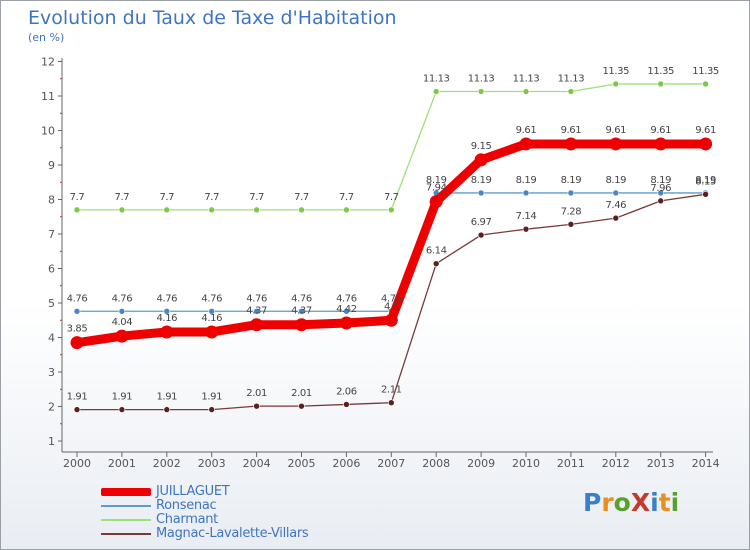 This screenshot has height=550, width=750. Describe the element at coordinates (193, 491) in the screenshot. I see `legend-label-juillaguet: JUILLAGUET` at that location.